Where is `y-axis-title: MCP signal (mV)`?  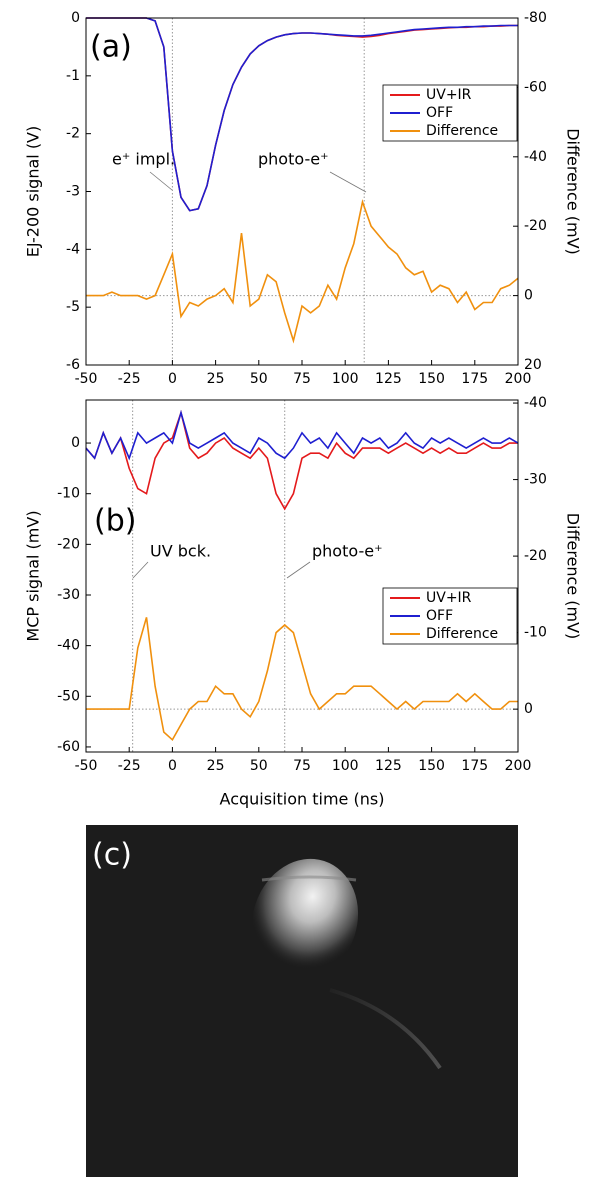
y-axis-title: MCP signal (mV) is located at coordinates (33, 575).